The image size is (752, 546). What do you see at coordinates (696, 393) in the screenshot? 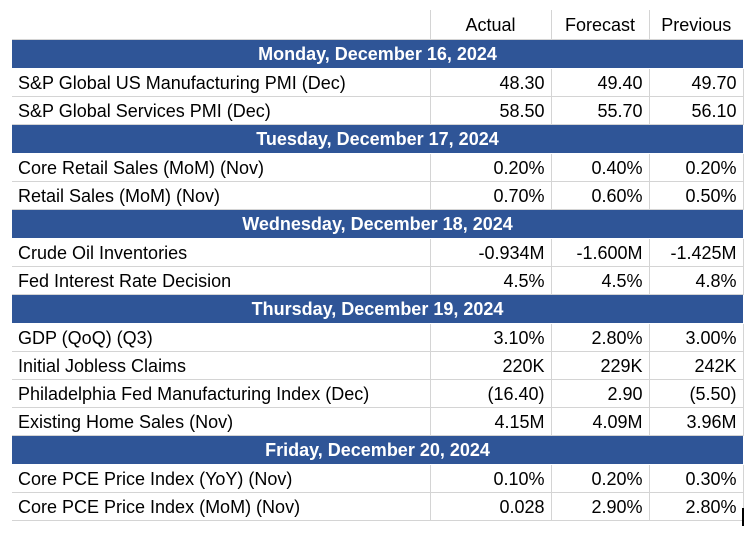
I see `previous-value-cell: (5.50)` at bounding box center [696, 393].